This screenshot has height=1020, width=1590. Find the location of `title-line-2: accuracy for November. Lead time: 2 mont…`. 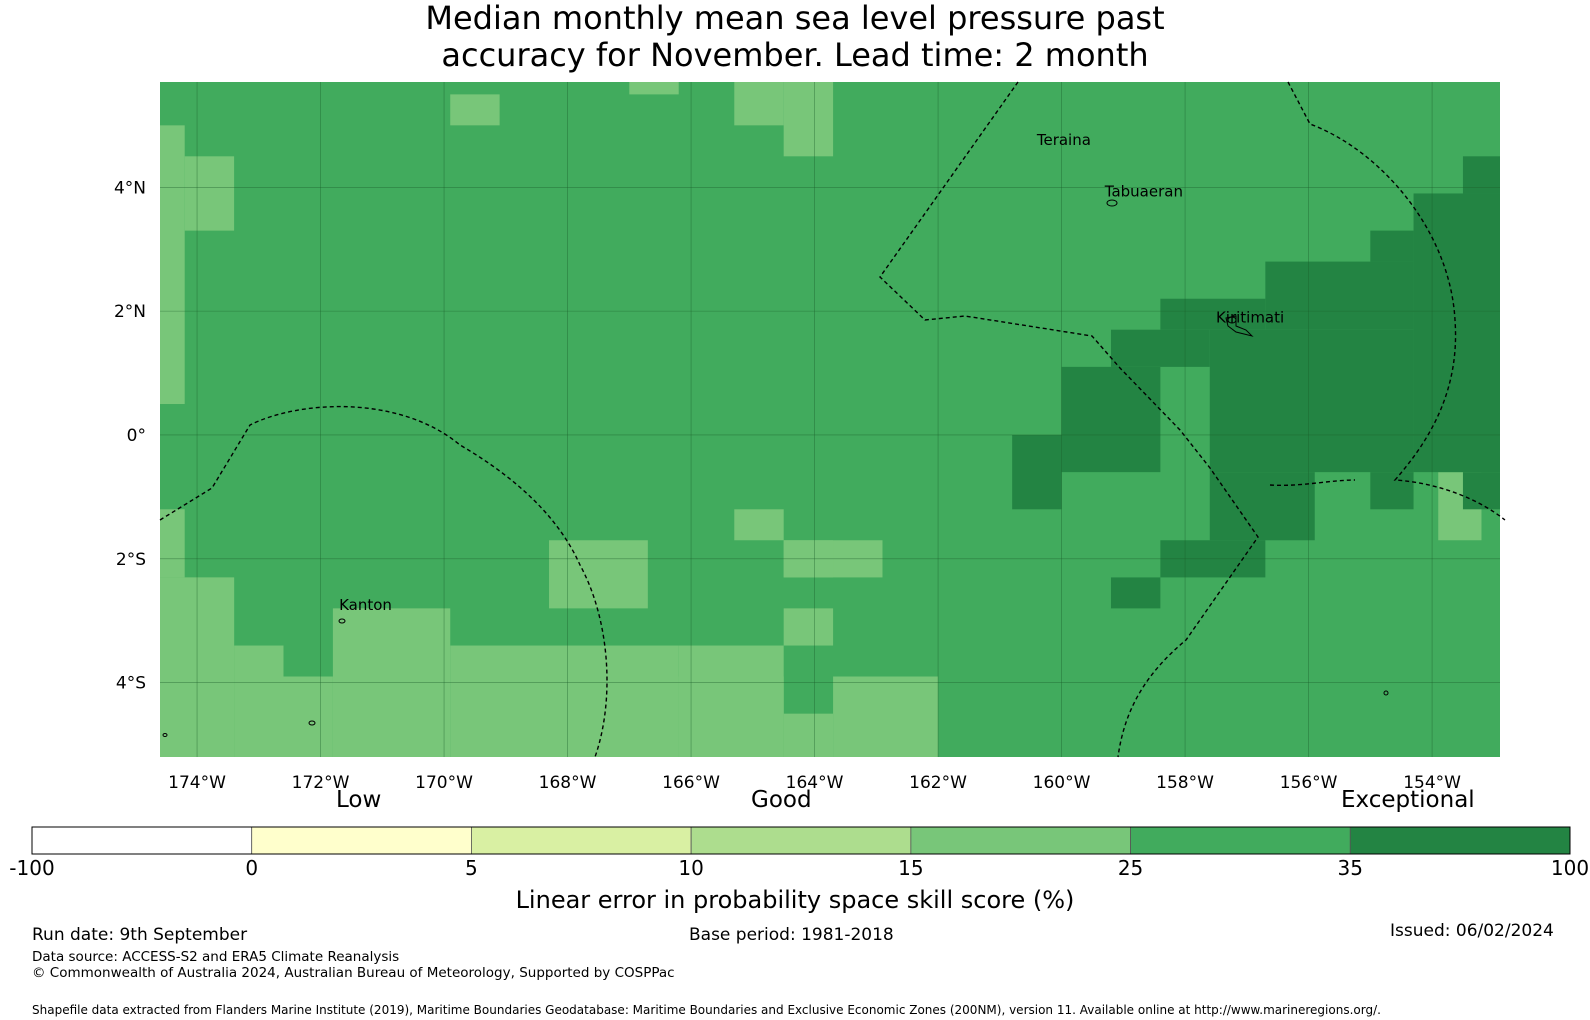

title-line-2: accuracy for November. Lead time: 2 mont… is located at coordinates (795, 55).